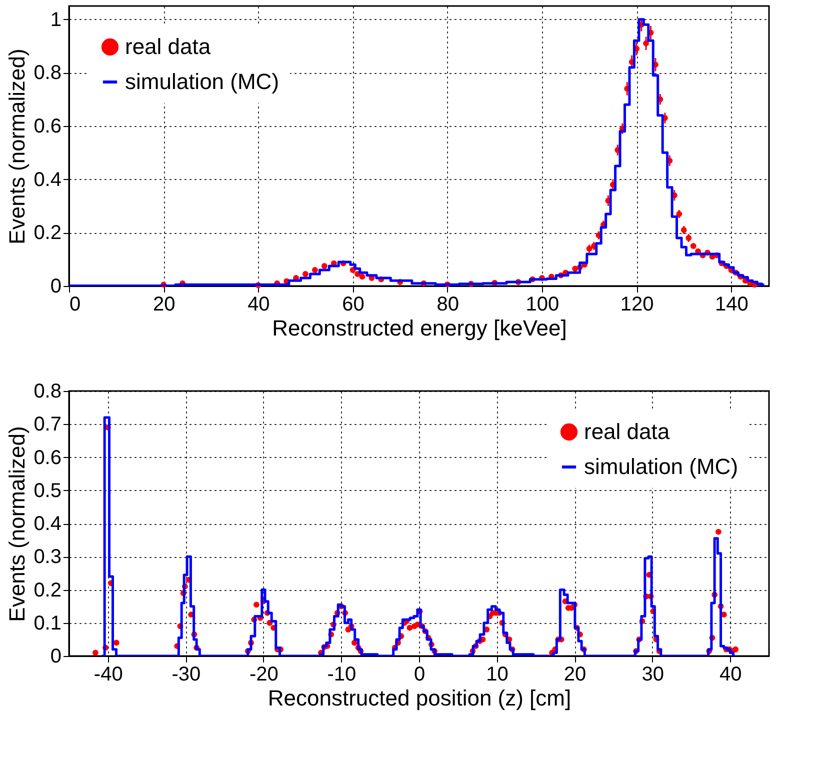 This screenshot has width=834, height=783. Describe the element at coordinates (653, 675) in the screenshot. I see `x-tick-label: 30` at that location.